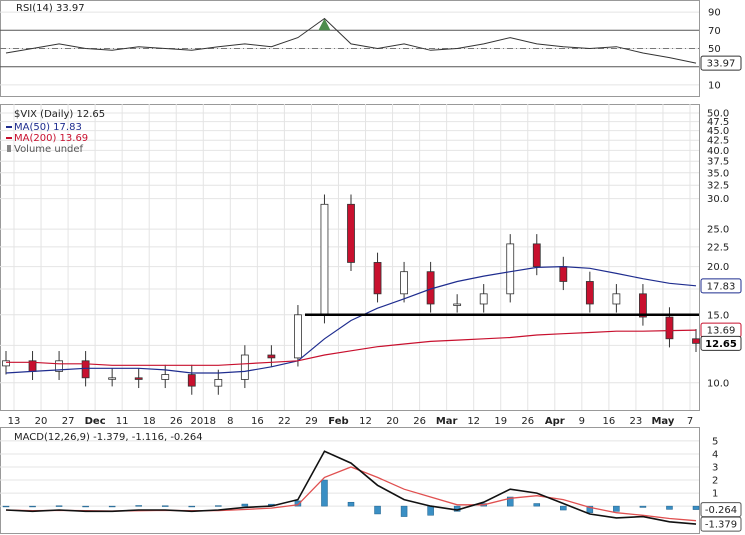 This screenshot has width=745, height=535. What do you see at coordinates (715, 441) in the screenshot?
I see `macd-tick-label: 5` at bounding box center [715, 441].